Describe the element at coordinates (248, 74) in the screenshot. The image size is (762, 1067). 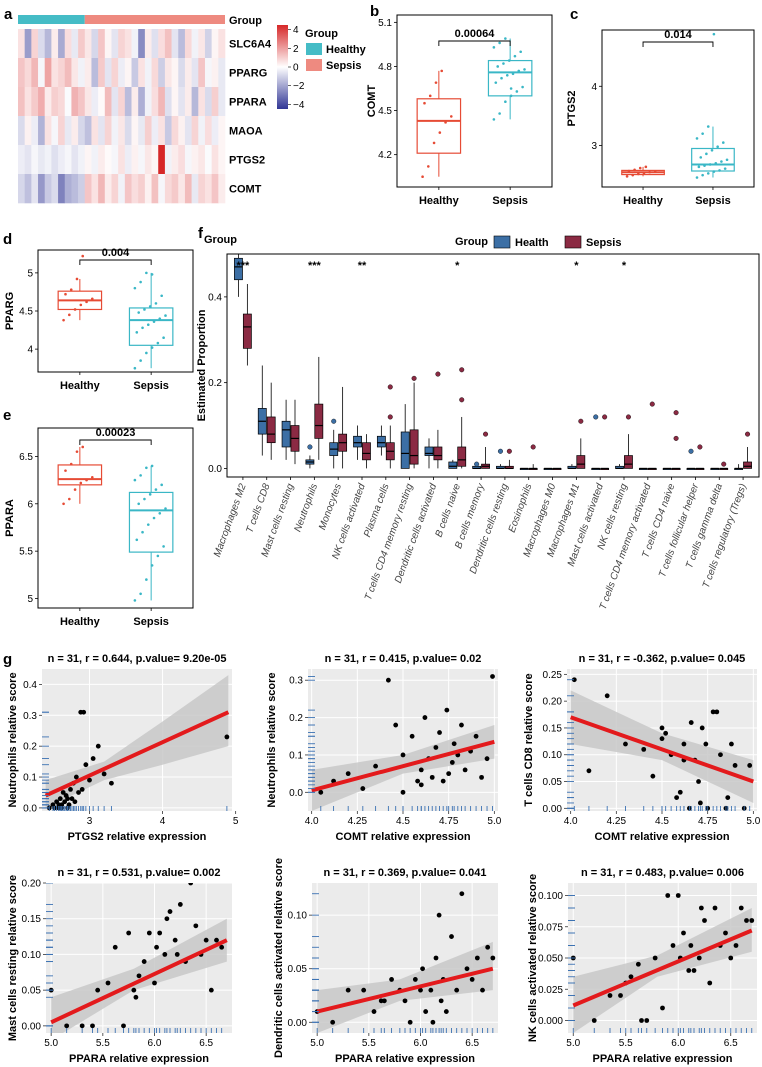
I see `gene-label: PPARG` at that location.